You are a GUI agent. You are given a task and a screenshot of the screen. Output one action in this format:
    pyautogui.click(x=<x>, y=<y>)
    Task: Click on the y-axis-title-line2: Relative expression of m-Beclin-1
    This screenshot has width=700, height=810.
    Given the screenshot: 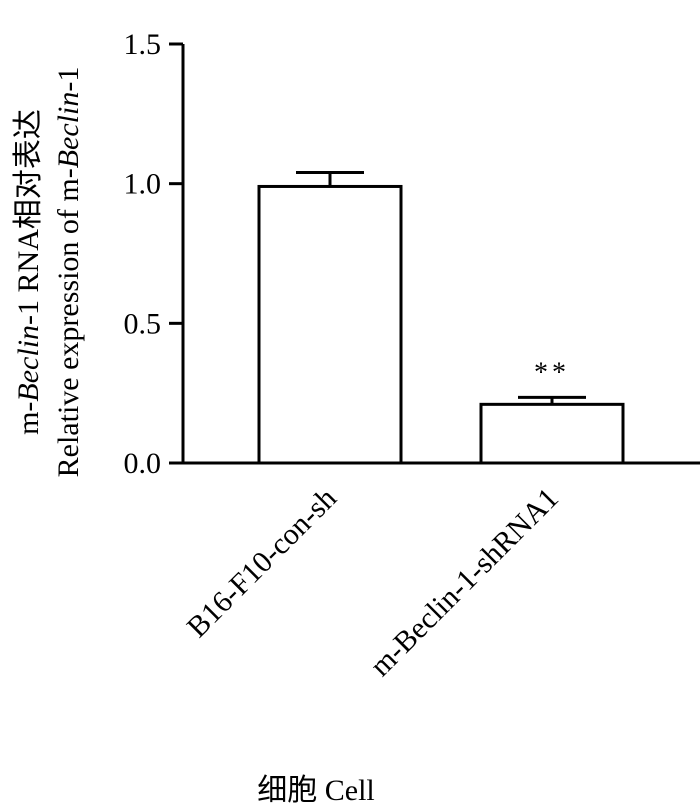 What is the action you would take?
    pyautogui.click(x=68, y=272)
    